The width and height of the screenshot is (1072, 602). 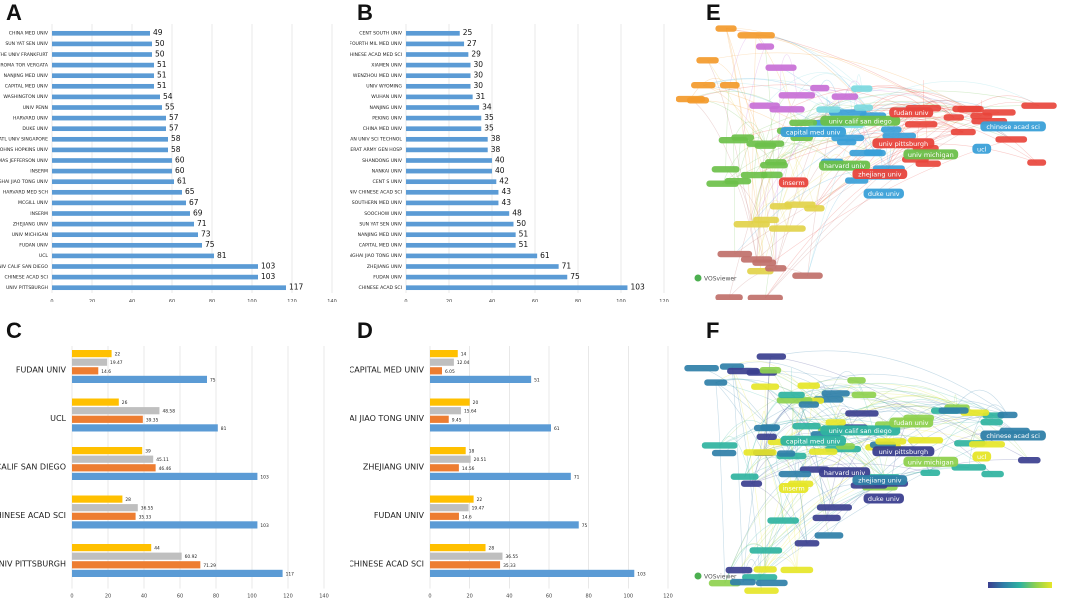 I want to click on data-label: 14.56, so click(x=468, y=469).